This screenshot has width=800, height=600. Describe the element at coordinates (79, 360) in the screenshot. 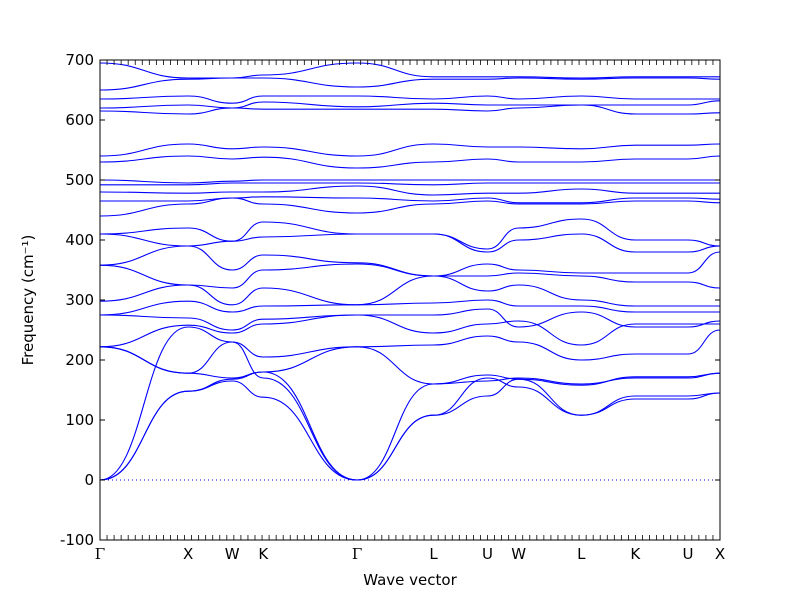

I see `y-tick-label: 200` at that location.